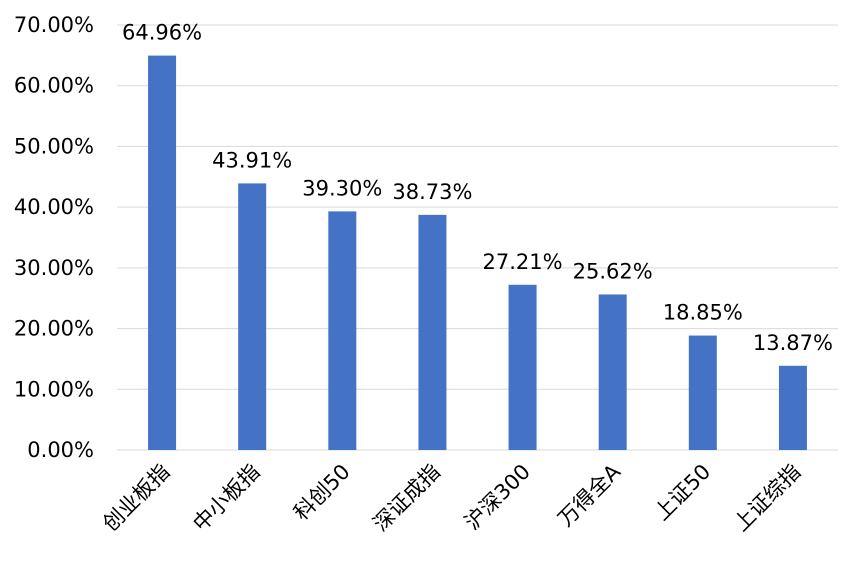 The height and width of the screenshot is (572, 861). What do you see at coordinates (54, 268) in the screenshot?
I see `y-tick-label: 30.00%` at bounding box center [54, 268].